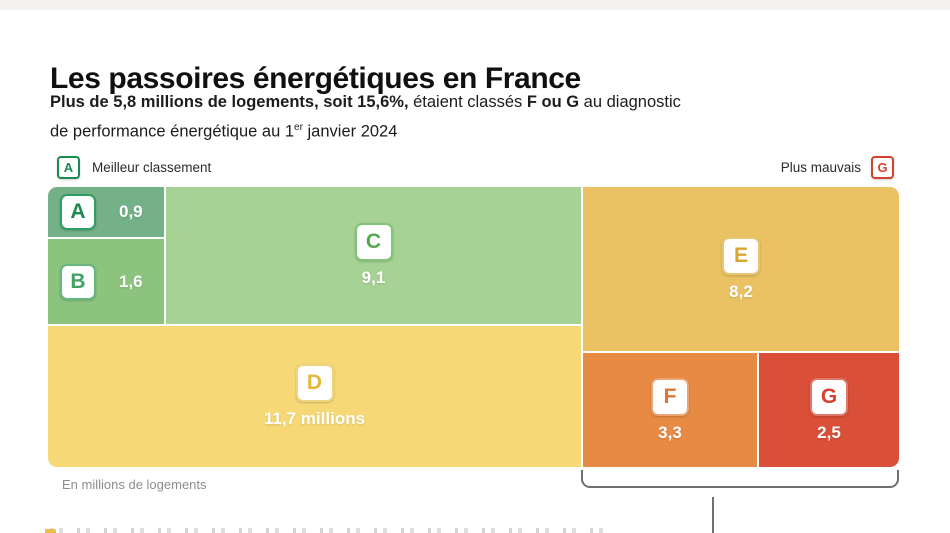  Describe the element at coordinates (741, 255) in the screenshot. I see `energy-class-e-badge: E` at that location.